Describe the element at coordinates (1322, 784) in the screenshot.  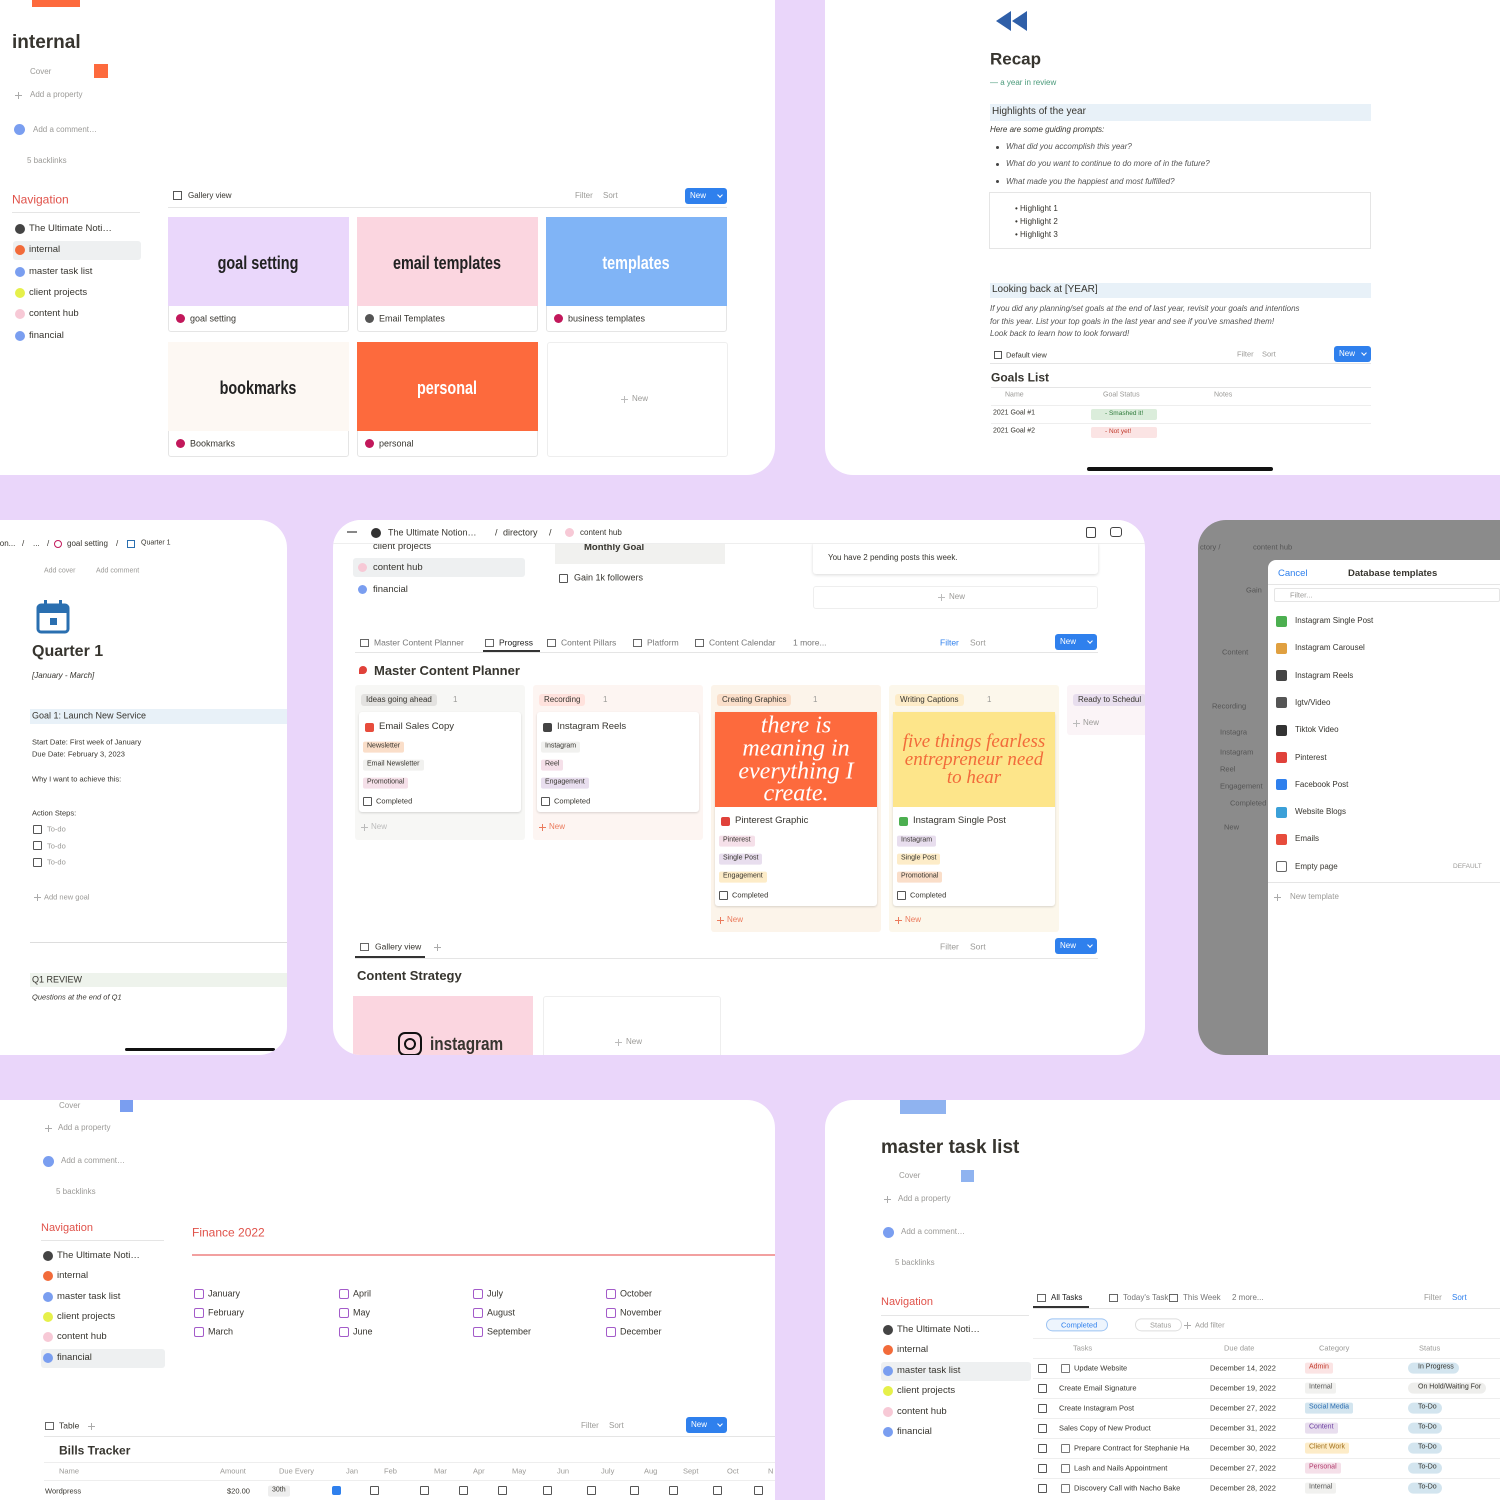
I see `template-item: Facebook Post` at that location.